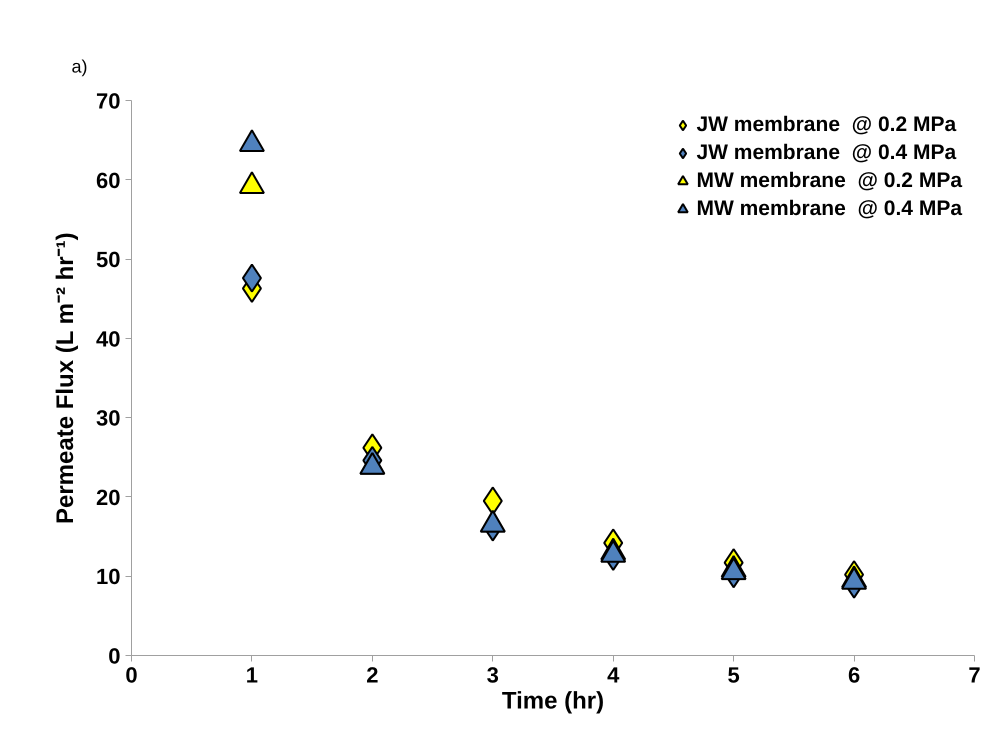 The width and height of the screenshot is (983, 751). What do you see at coordinates (66, 378) in the screenshot?
I see `y-axis-title: Permeate Flux (L m⁻² hr⁻¹)` at bounding box center [66, 378].